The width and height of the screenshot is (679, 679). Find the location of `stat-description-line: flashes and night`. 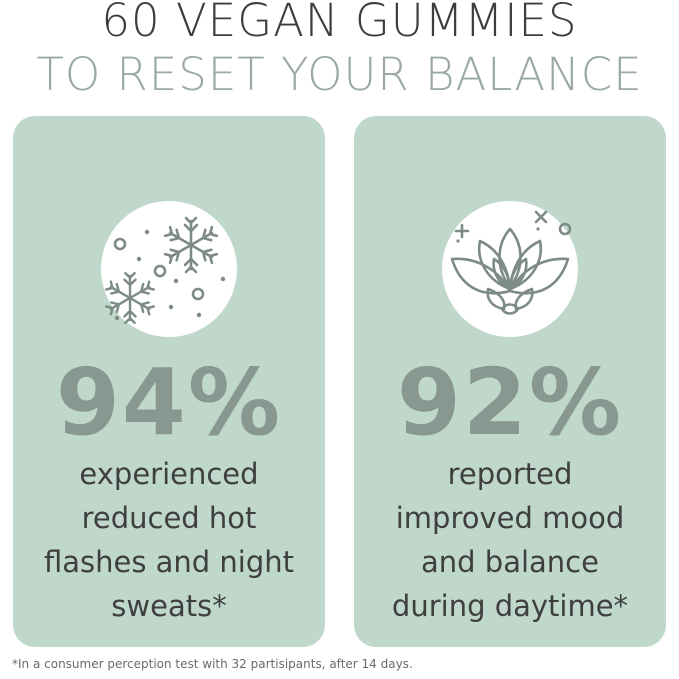

stat-description-line: flashes and night is located at coordinates (169, 562).